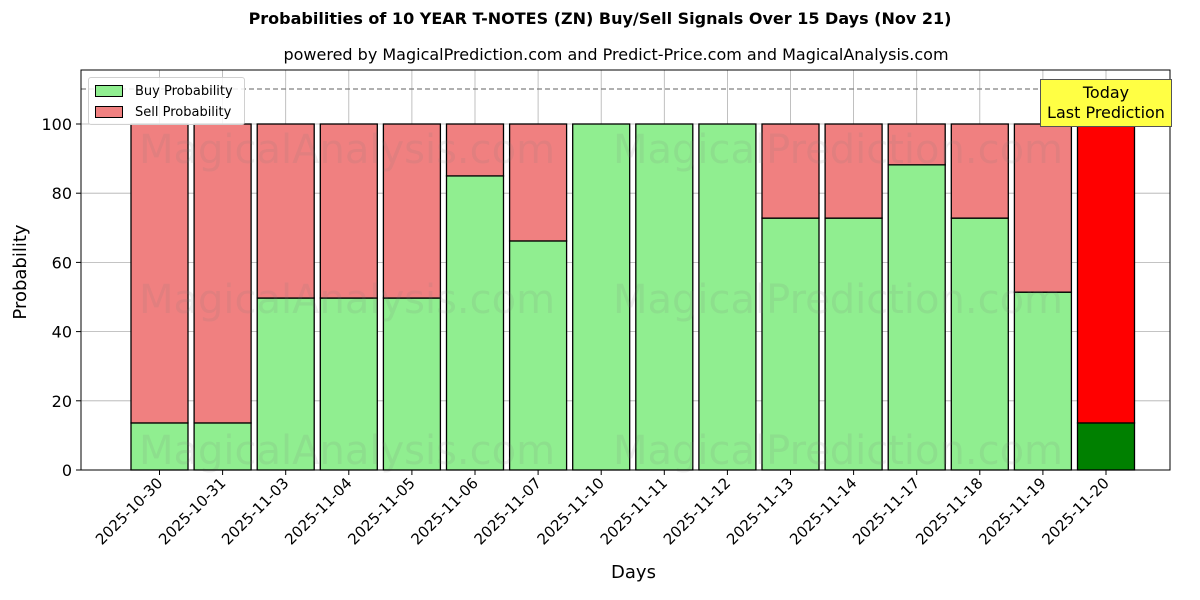 This screenshot has width=1200, height=600. Describe the element at coordinates (62, 401) in the screenshot. I see `y-tick-label: 20` at that location.